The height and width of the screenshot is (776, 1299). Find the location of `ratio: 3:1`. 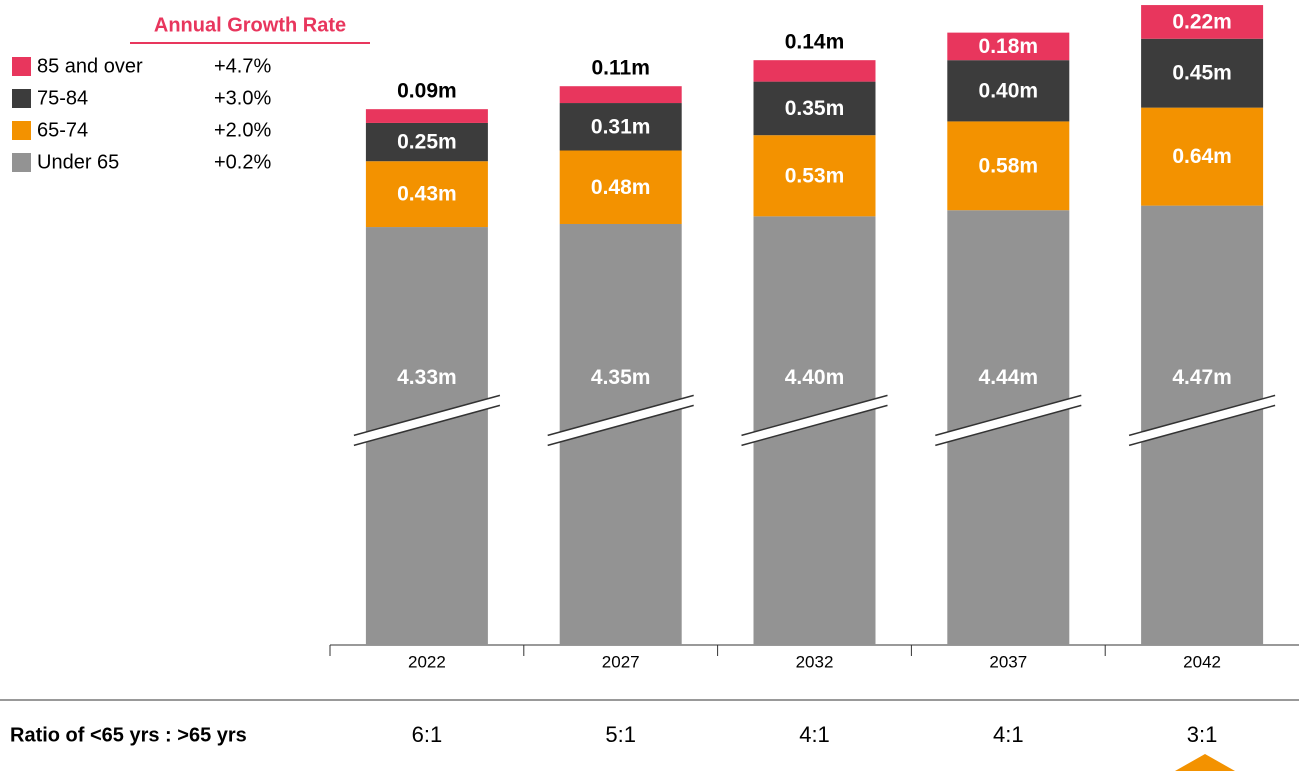

ratio: 3:1 is located at coordinates (1202, 734).